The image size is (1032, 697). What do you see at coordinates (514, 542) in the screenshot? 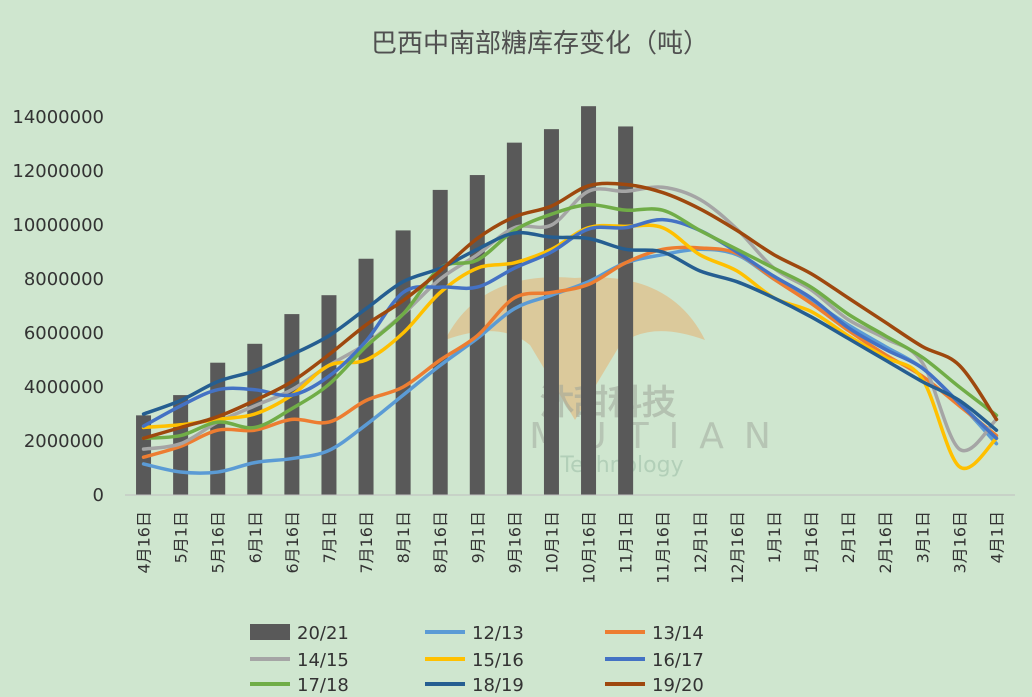
I see `x-tick-label: 9月16日` at bounding box center [514, 542].